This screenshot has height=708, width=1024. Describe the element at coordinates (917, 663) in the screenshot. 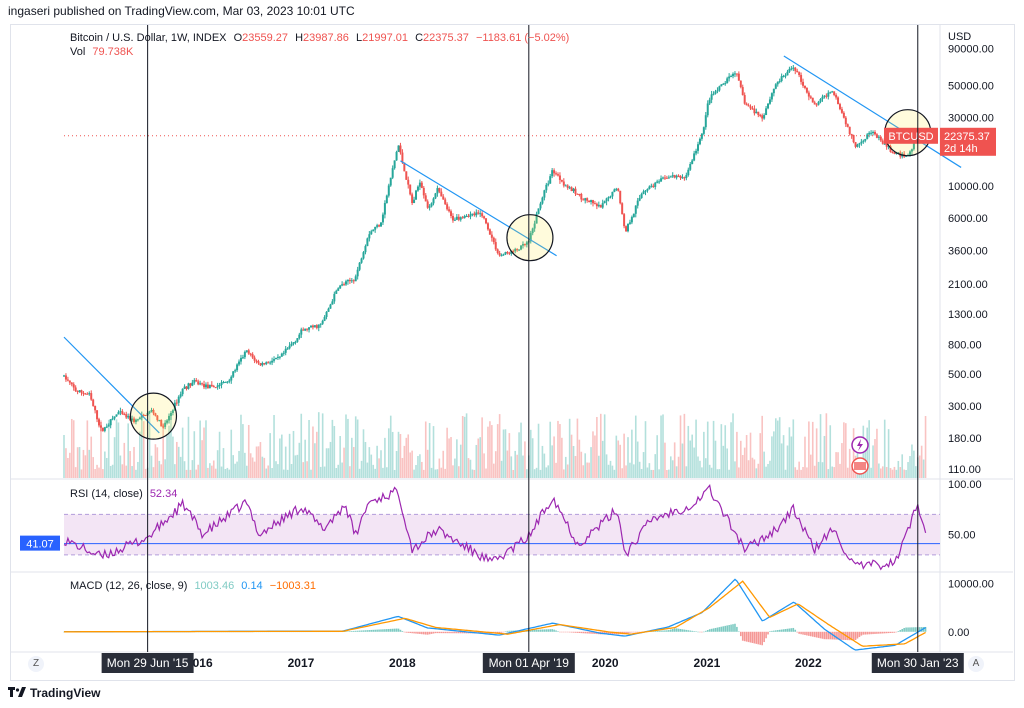

I see `crosshair-time-tag` at that location.